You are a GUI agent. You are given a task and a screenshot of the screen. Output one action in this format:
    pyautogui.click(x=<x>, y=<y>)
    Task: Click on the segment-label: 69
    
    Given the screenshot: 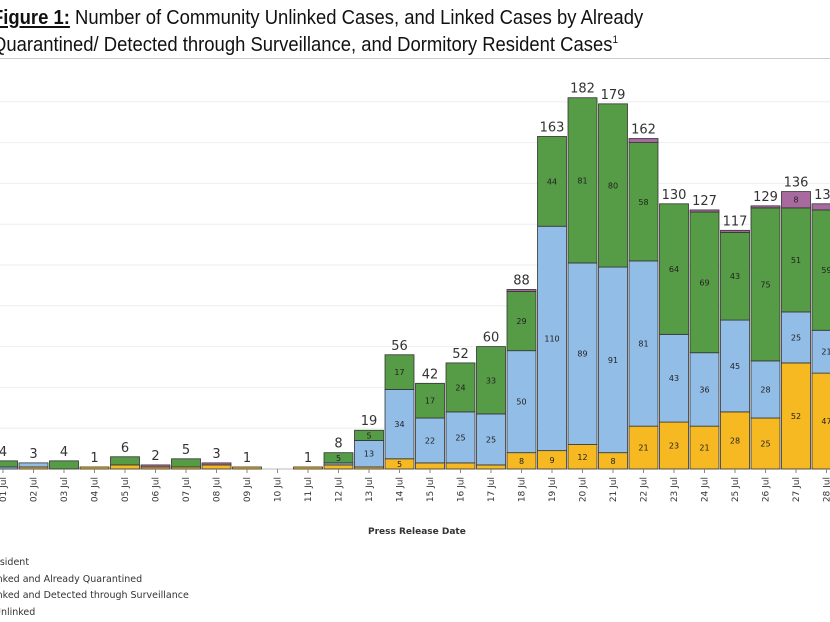 What is the action you would take?
    pyautogui.click(x=704, y=282)
    